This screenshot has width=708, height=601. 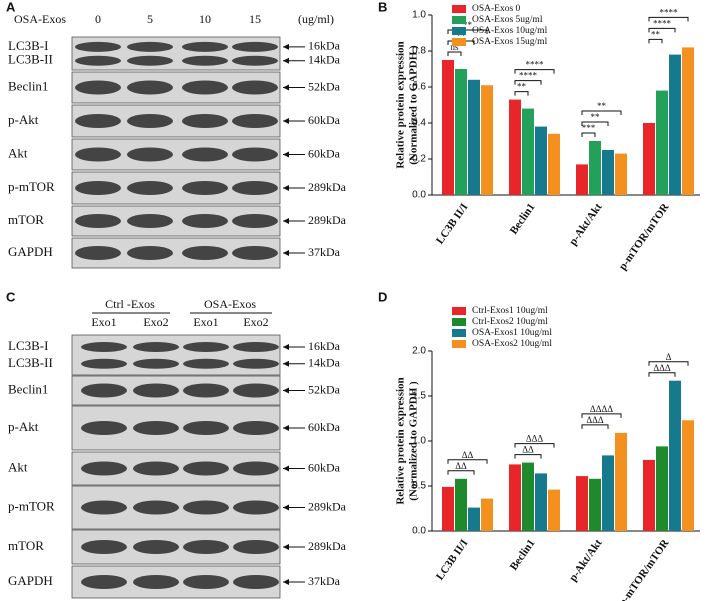 I want to click on kda-label: 60kDa, so click(x=324, y=120).